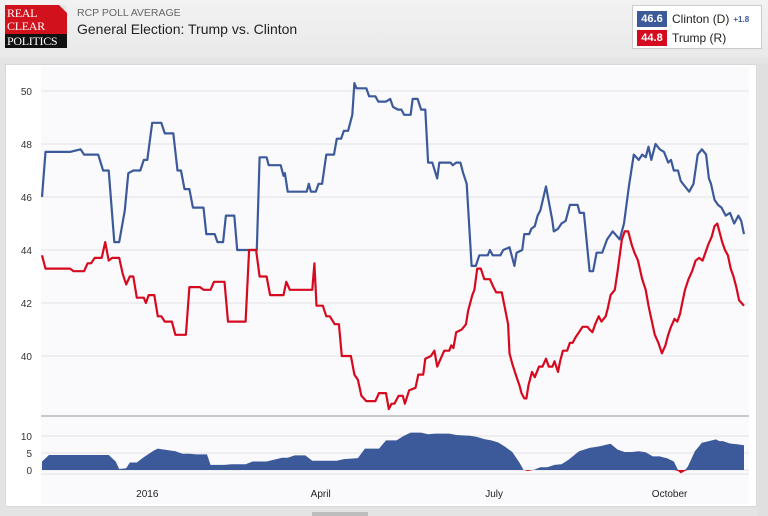 The height and width of the screenshot is (516, 768). Describe the element at coordinates (412, 494) in the screenshot. I see `x-axis: 2016 April July October` at that location.